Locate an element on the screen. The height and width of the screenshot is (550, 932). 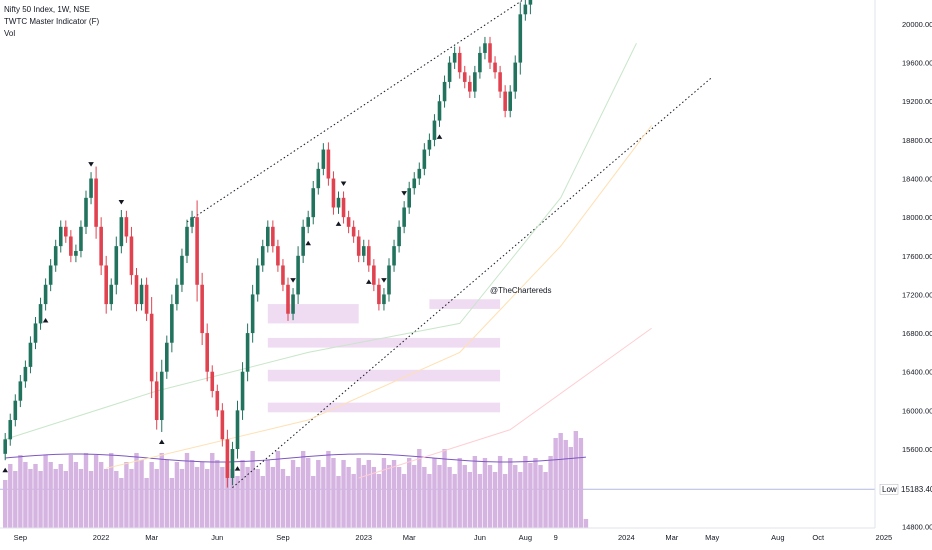
level-name-box is located at coordinates (889, 489).